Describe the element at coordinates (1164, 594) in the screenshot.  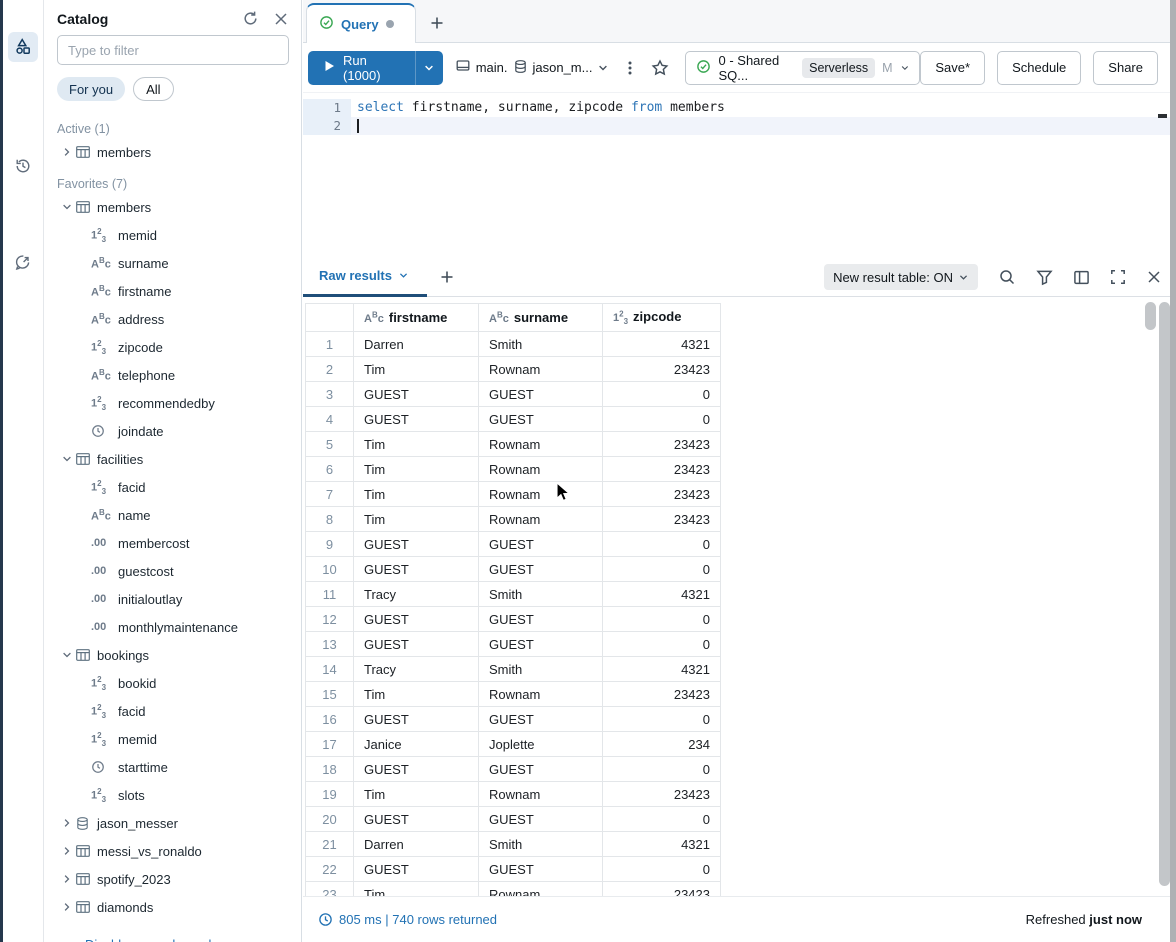
I see `window-scrollbar-thumb` at that location.